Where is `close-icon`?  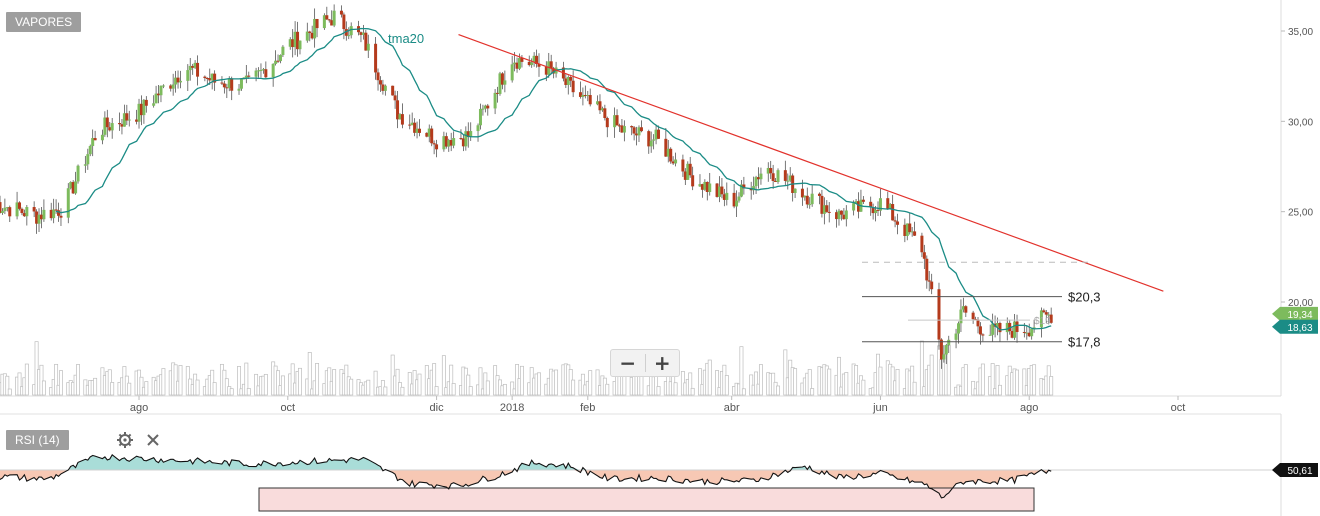
close-icon is located at coordinates (153, 440).